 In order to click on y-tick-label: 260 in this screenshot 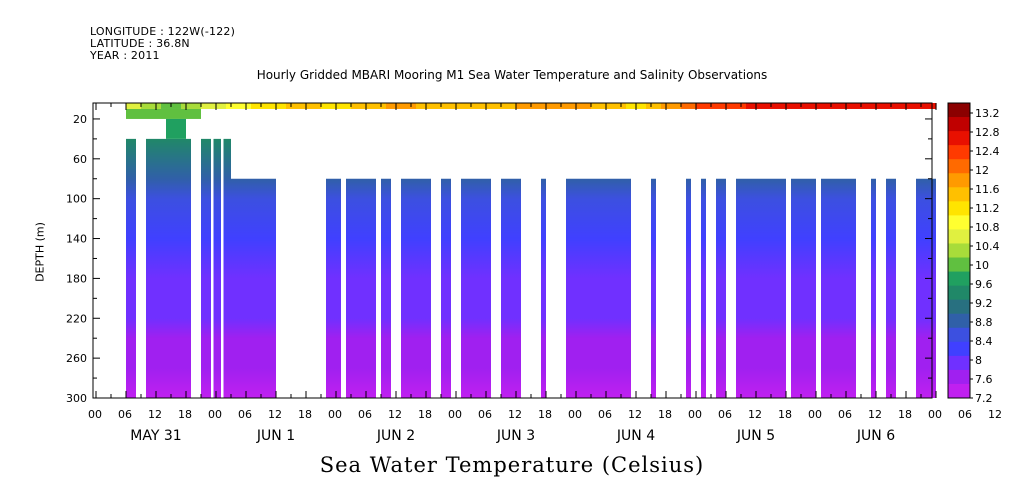, I will do `click(76, 358)`.